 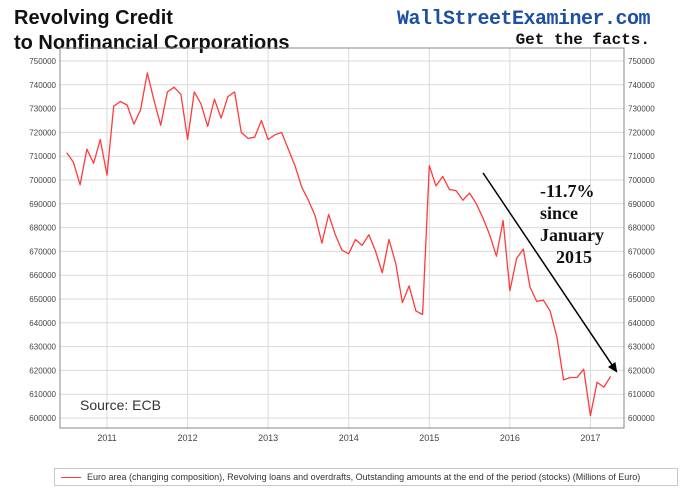 What do you see at coordinates (523, 19) in the screenshot?
I see `brand-name: WallStreetExaminer.com` at bounding box center [523, 19].